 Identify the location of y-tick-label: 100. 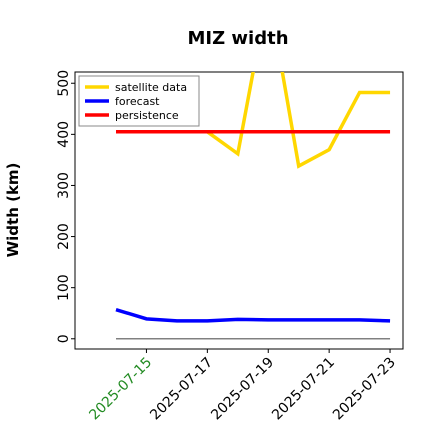
(64, 287).